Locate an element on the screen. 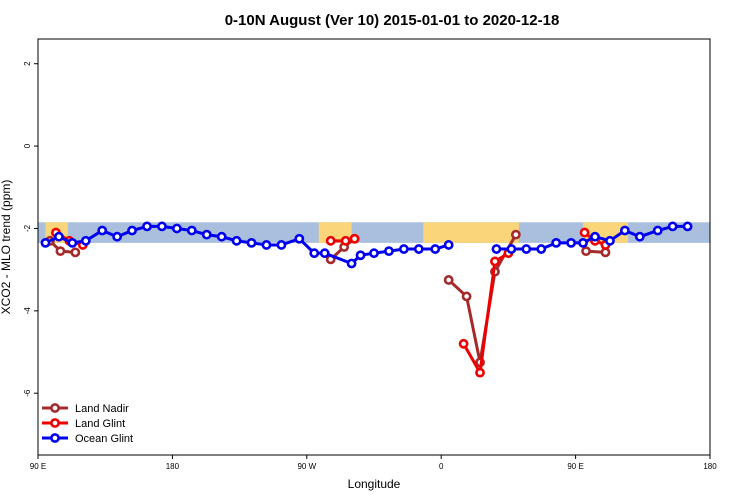 The height and width of the screenshot is (500, 750). series-ocean-glint is located at coordinates (366, 245).